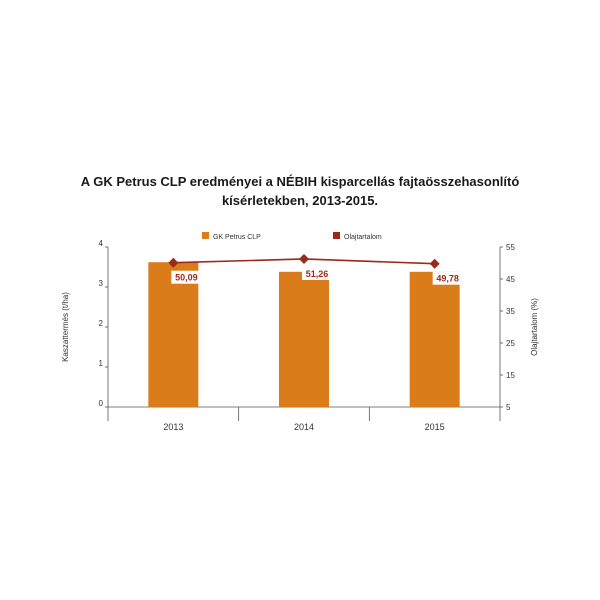 This screenshot has height=600, width=600. I want to click on y-tick-label-left: 0, so click(101, 403).